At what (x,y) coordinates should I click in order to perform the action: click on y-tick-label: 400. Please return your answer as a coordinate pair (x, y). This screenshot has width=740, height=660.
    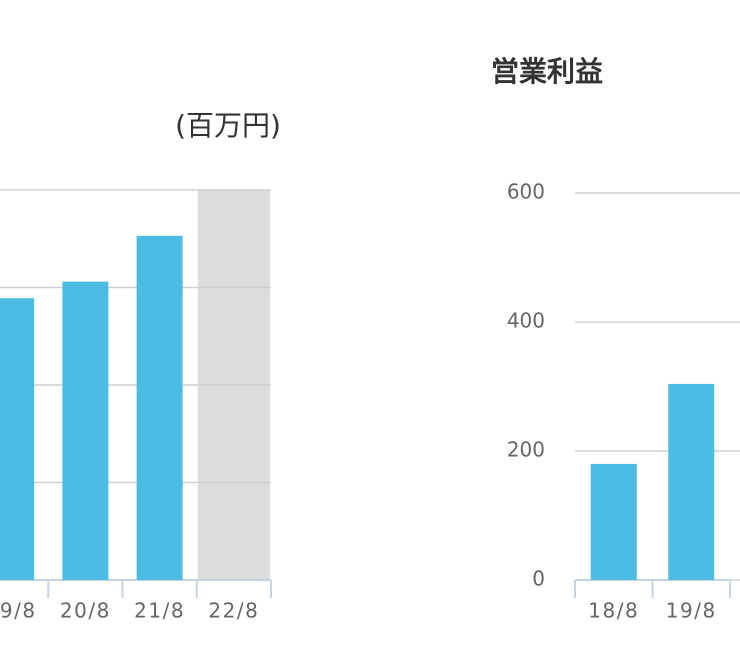
    Looking at the image, I should click on (526, 321).